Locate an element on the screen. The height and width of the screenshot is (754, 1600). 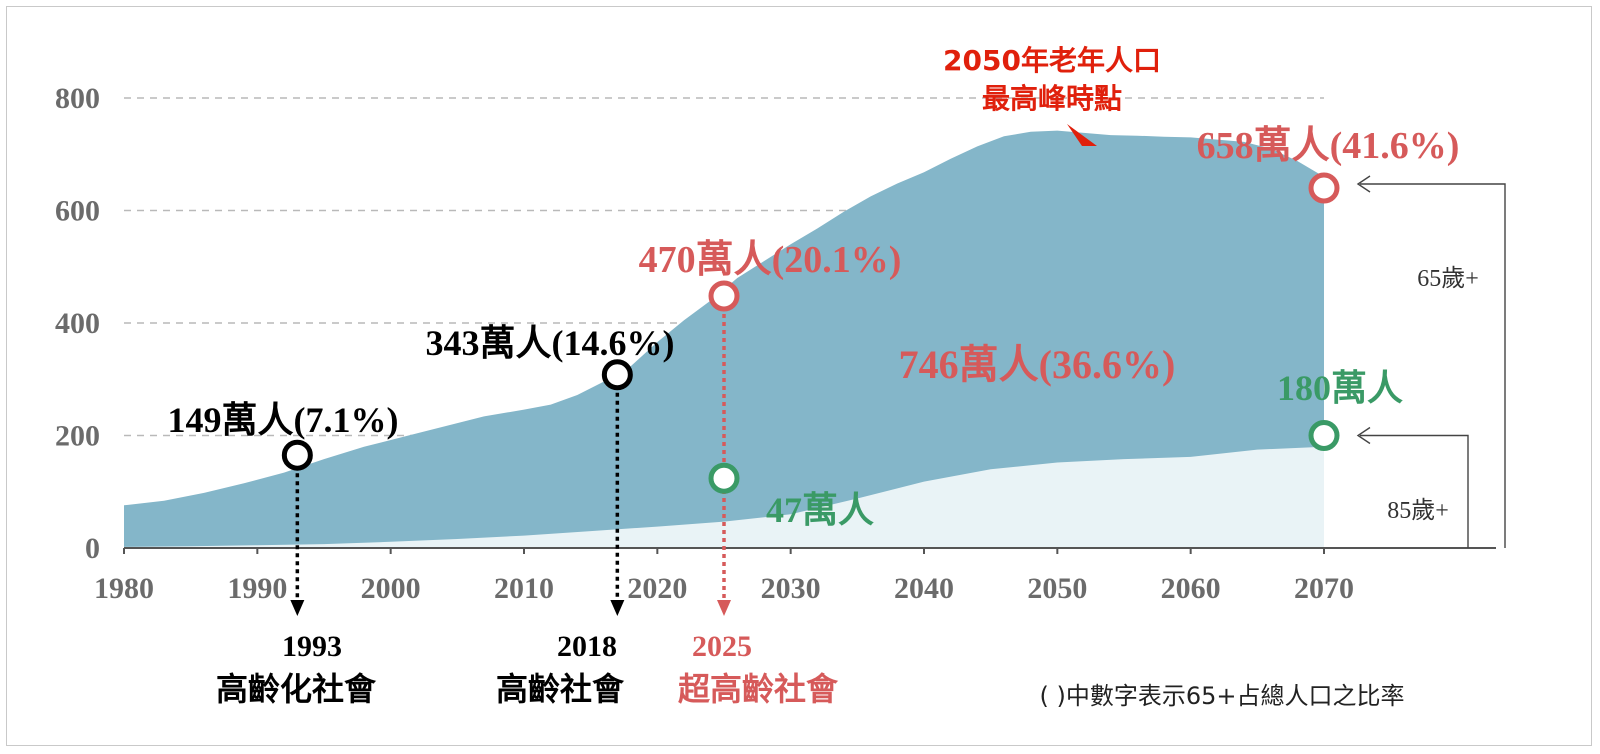
y-tick-400: 400 is located at coordinates (77, 323).